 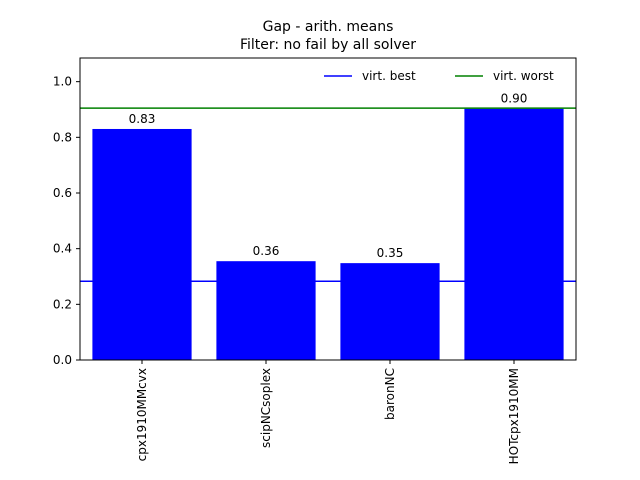 I want to click on x-tick-label-HOTcpx1910MM: HOTcpx1910MM, so click(x=514, y=416).